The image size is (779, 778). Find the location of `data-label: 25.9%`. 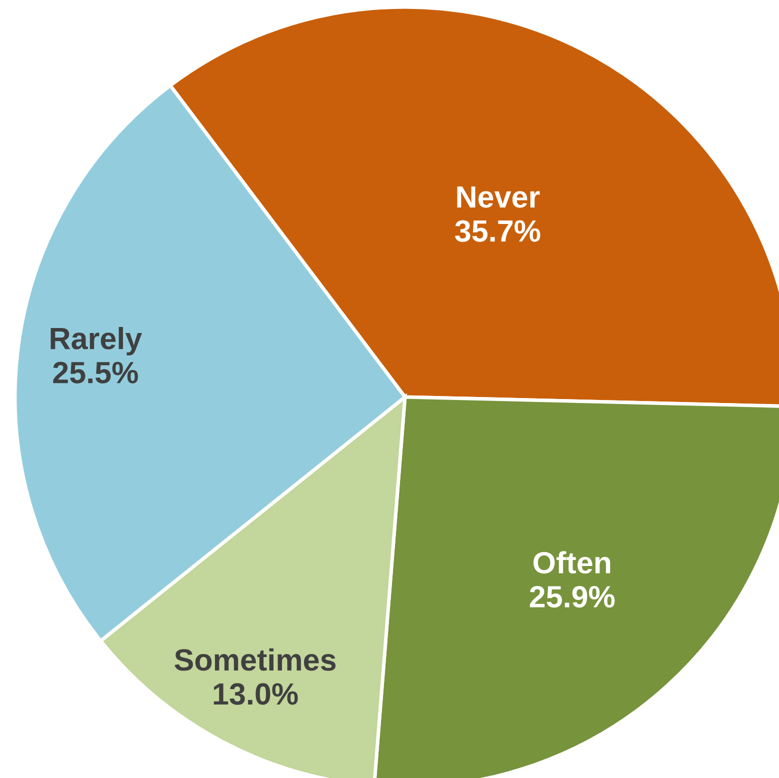

data-label: 25.9% is located at coordinates (572, 597).